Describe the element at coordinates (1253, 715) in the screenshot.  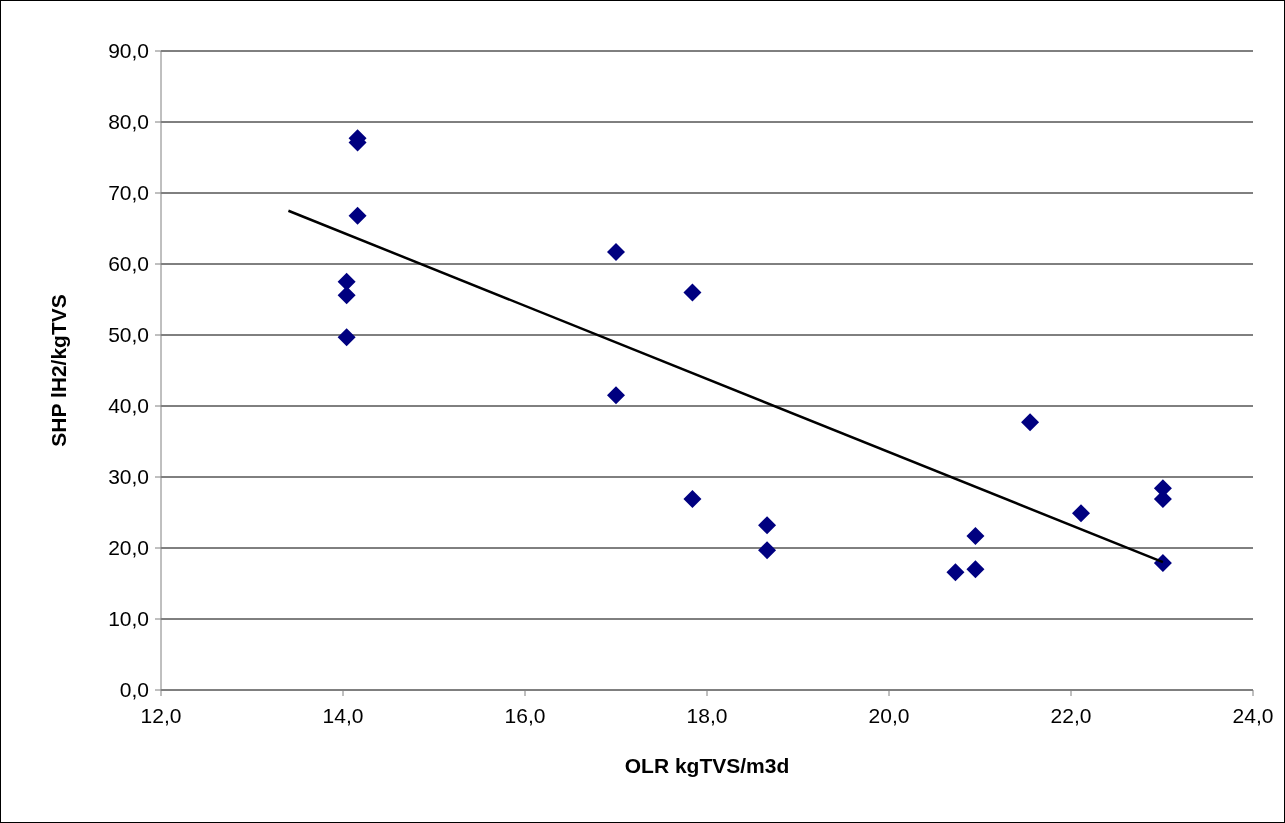
I see `x-tick-label: 24,0` at that location.